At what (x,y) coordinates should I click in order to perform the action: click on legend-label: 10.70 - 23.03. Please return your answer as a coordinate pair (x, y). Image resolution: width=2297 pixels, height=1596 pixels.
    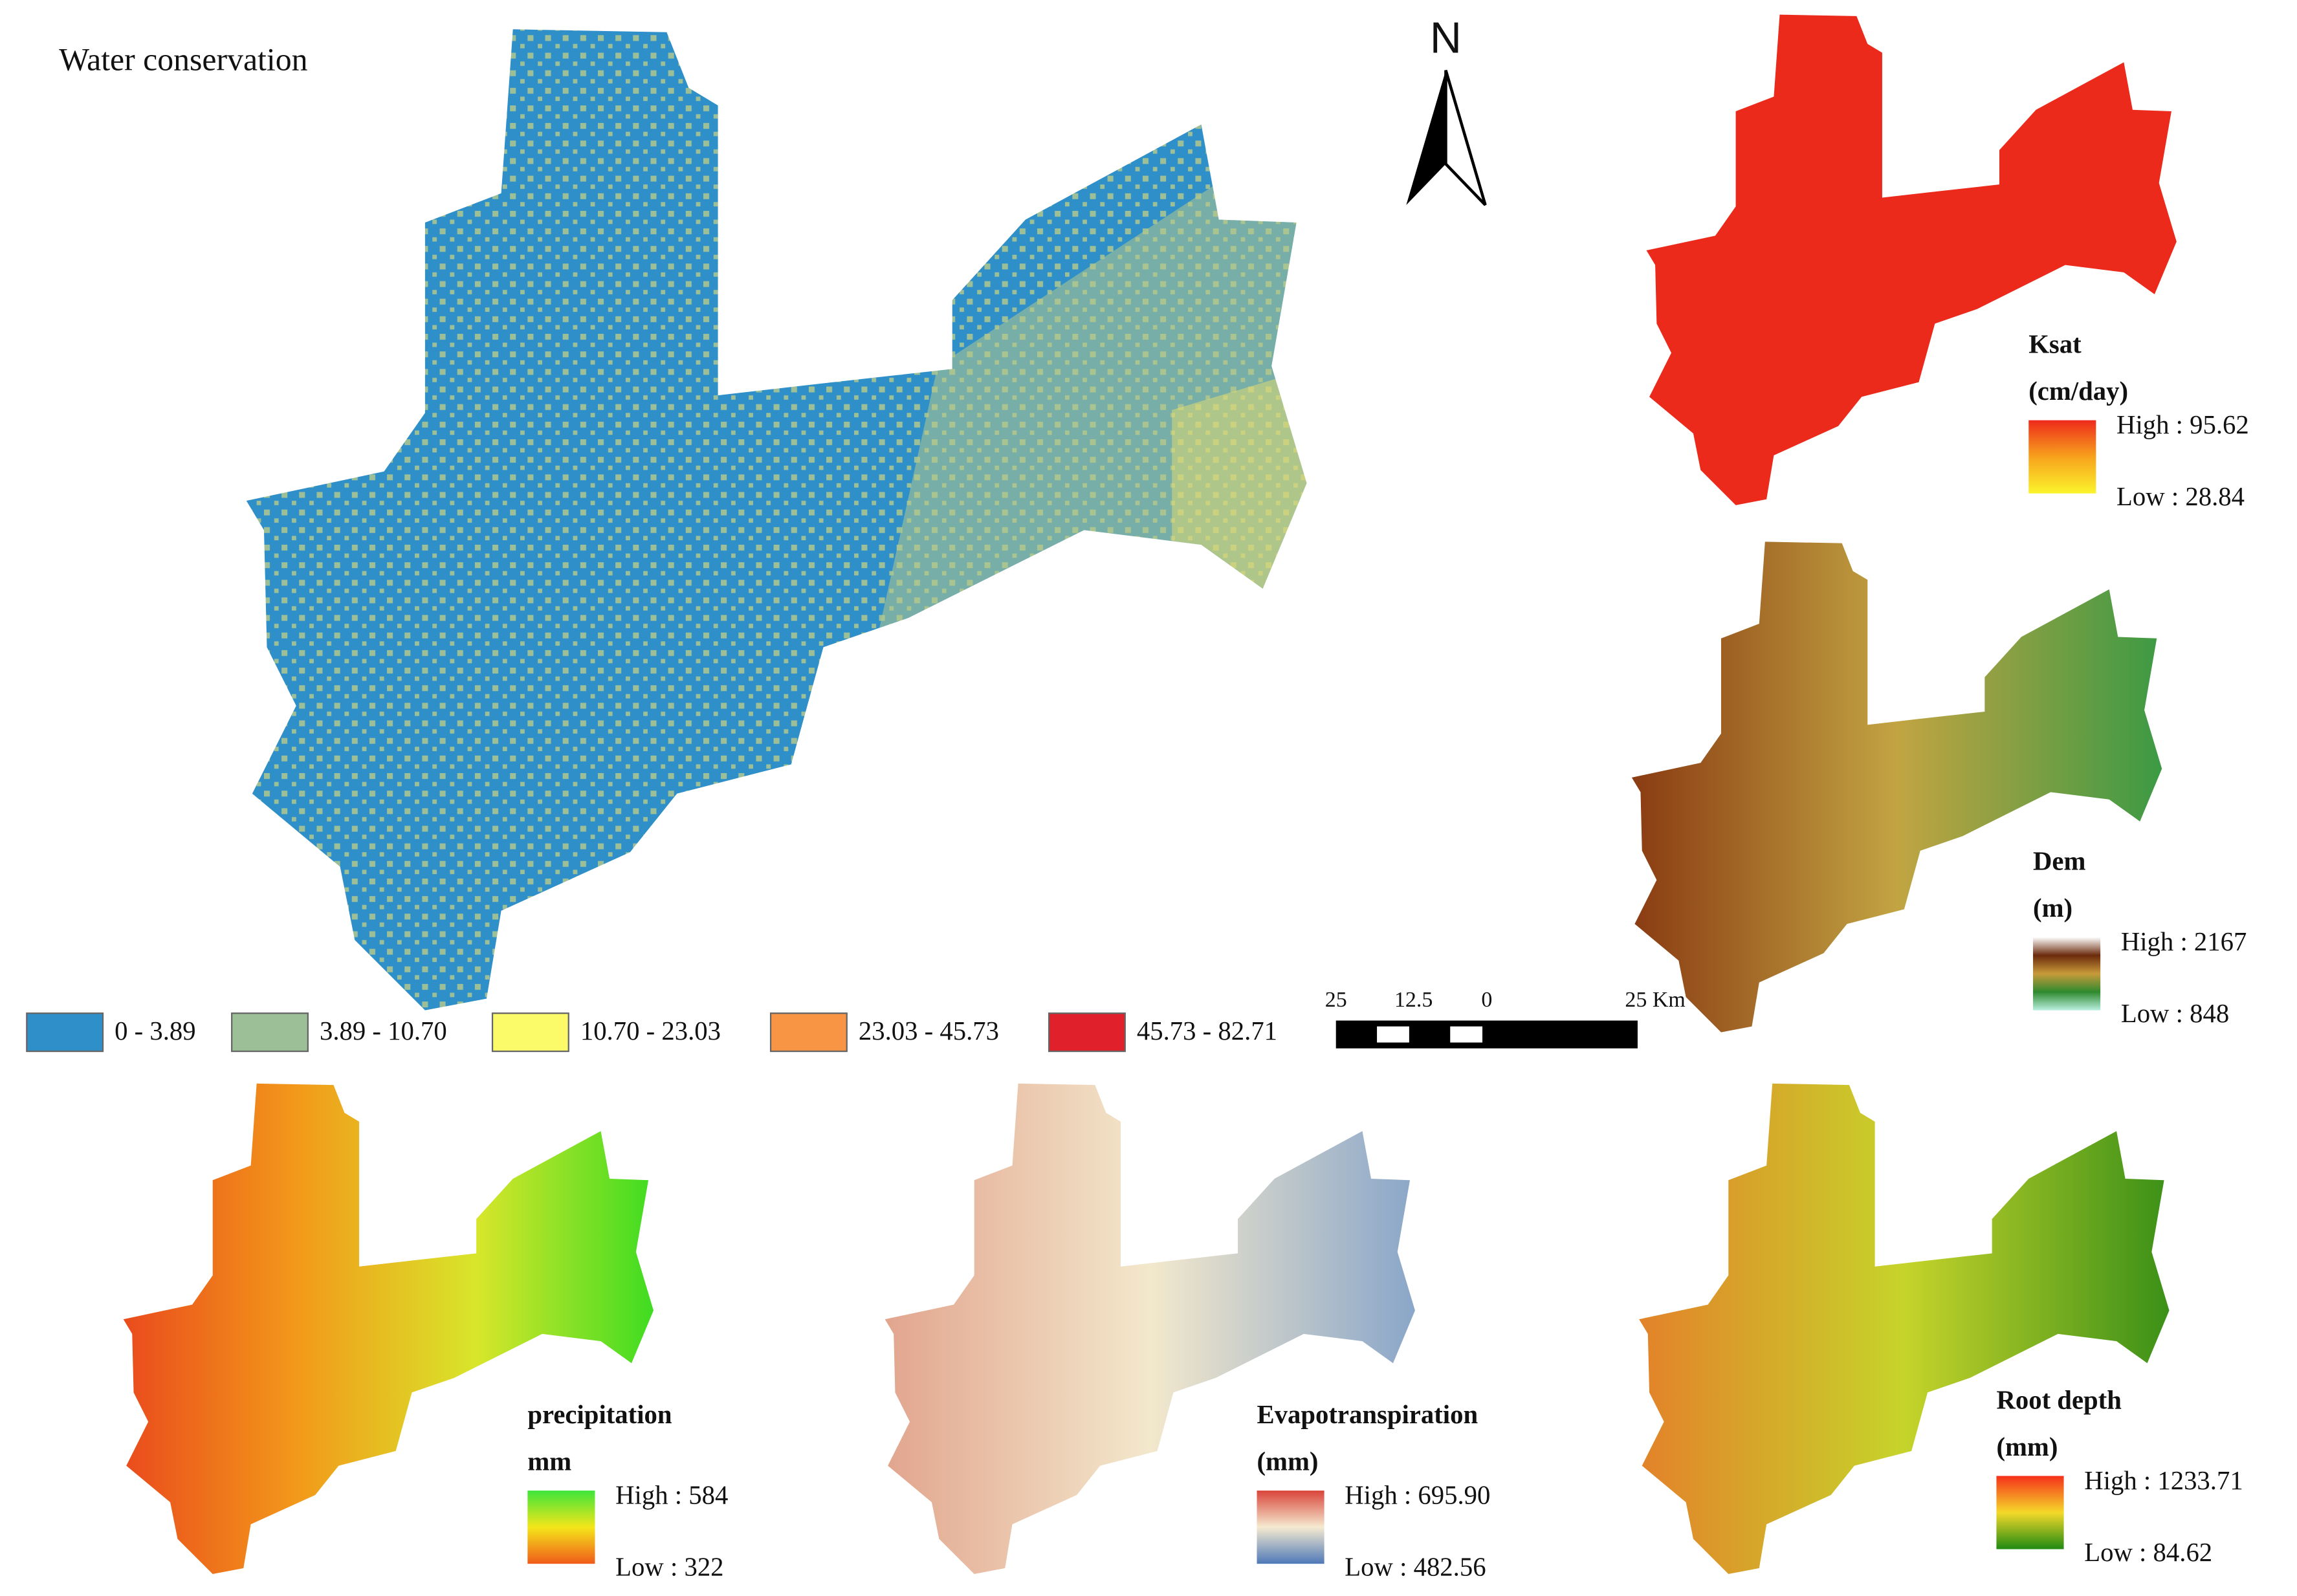
    Looking at the image, I should click on (650, 1030).